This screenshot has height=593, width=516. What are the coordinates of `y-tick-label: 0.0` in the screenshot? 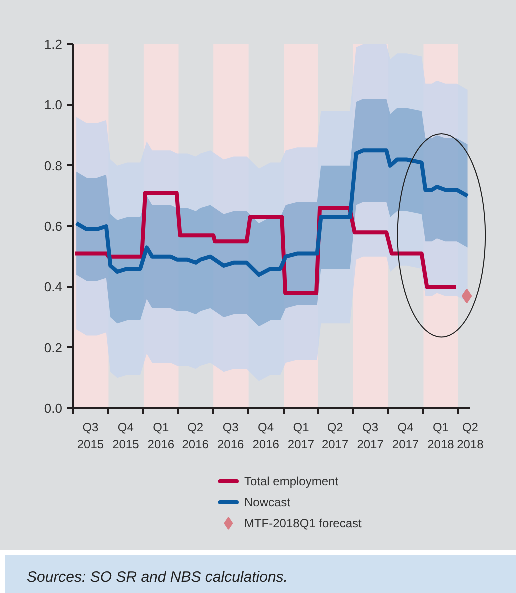 It's located at (53, 408).